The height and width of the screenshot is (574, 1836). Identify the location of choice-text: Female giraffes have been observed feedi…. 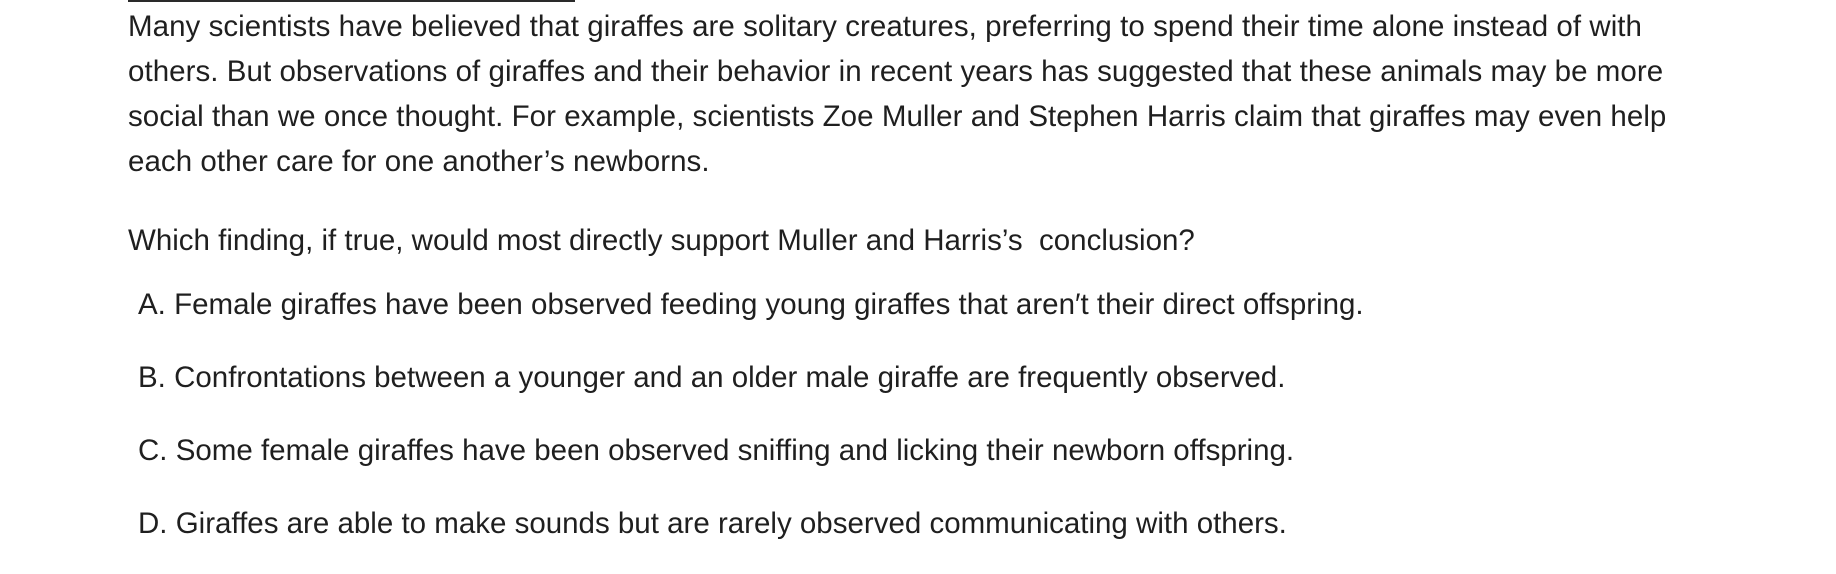
(769, 304).